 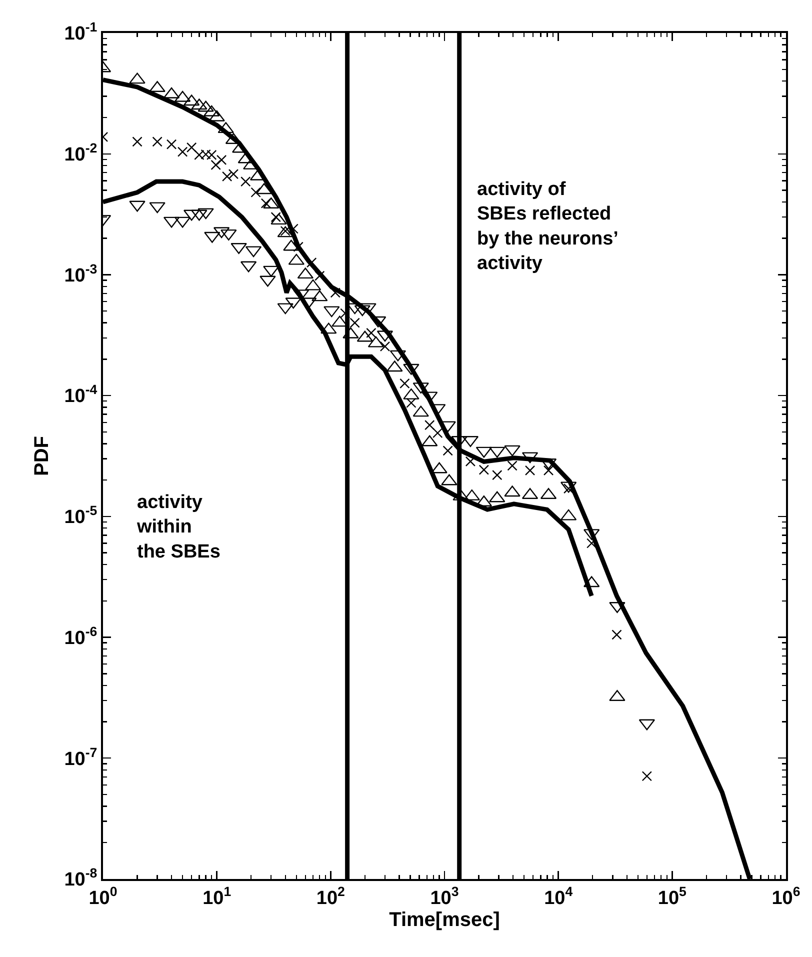 I want to click on x-tick-label: 10$^{1}$, so click(x=217, y=896).